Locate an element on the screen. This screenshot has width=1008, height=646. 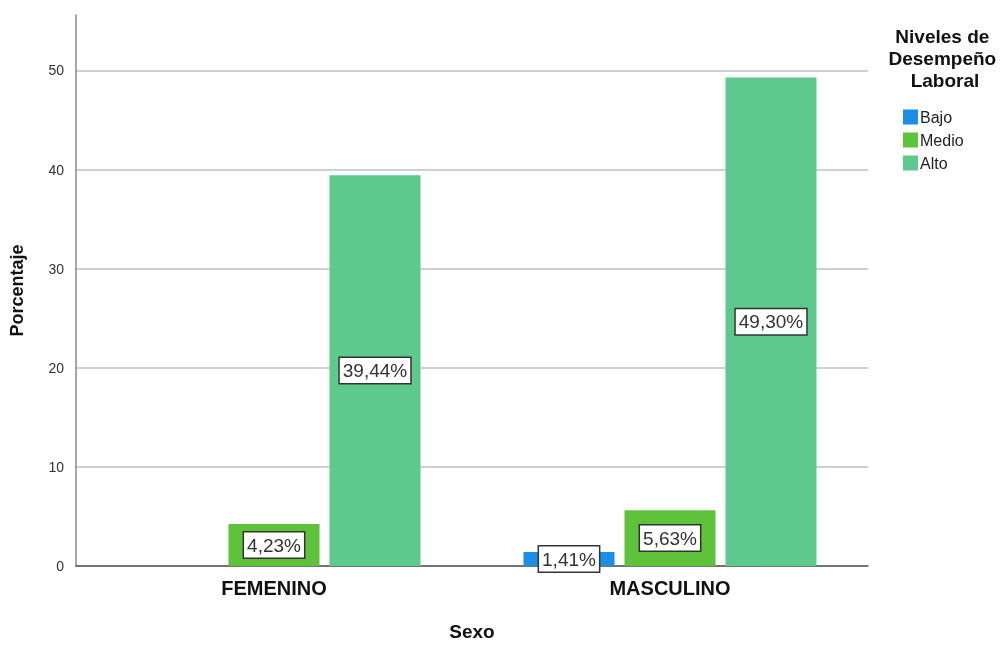
data-label: 4,23% is located at coordinates (274, 545).